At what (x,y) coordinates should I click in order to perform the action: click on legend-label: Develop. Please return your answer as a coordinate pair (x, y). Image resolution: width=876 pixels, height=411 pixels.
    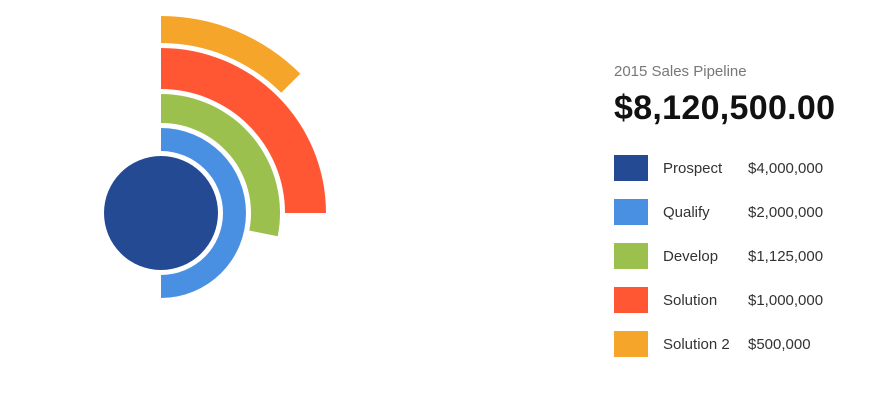
    Looking at the image, I should click on (691, 256).